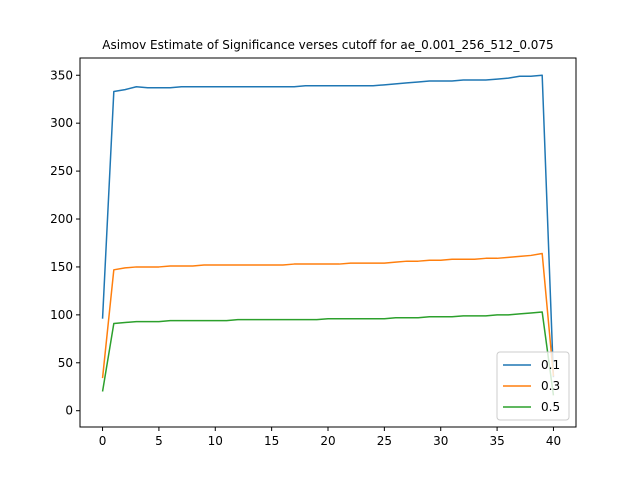 The width and height of the screenshot is (640, 480). I want to click on x-tick-label: 5, so click(159, 441).